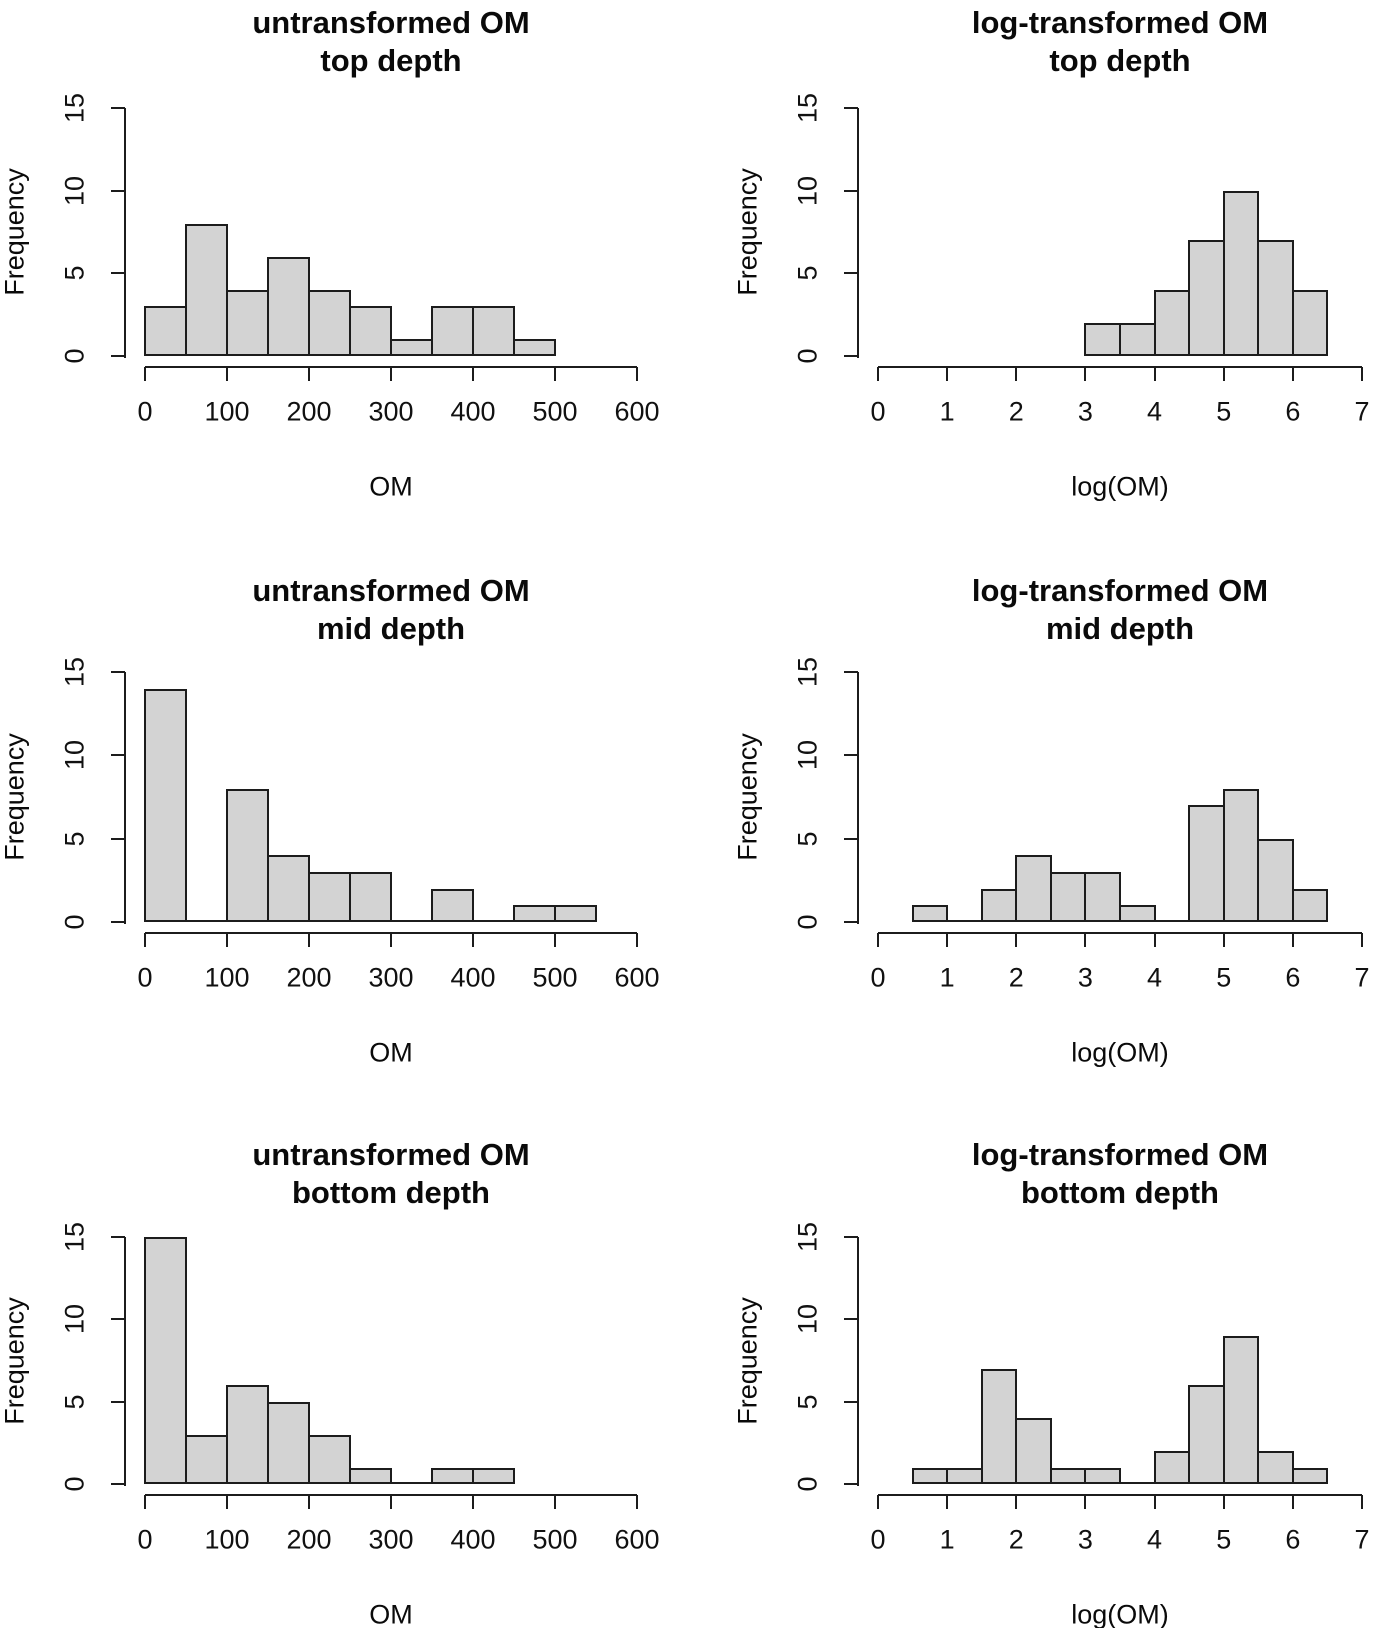 This screenshot has height=1628, width=1377. I want to click on panel-title-line2: bottom depth, so click(1120, 1192).